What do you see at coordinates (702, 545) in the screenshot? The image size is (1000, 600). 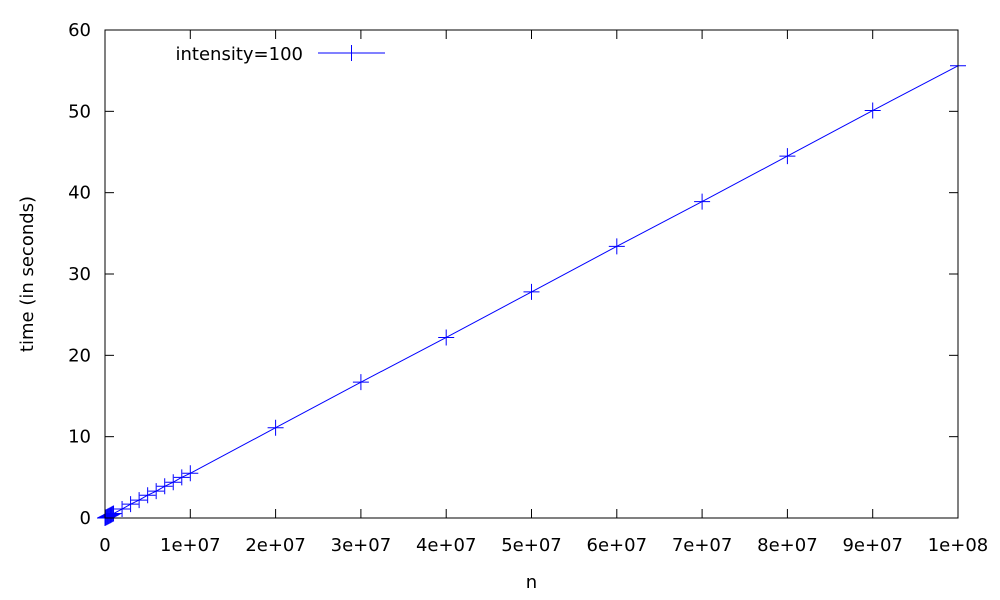 I see `x-tick-label: 7e+07` at bounding box center [702, 545].